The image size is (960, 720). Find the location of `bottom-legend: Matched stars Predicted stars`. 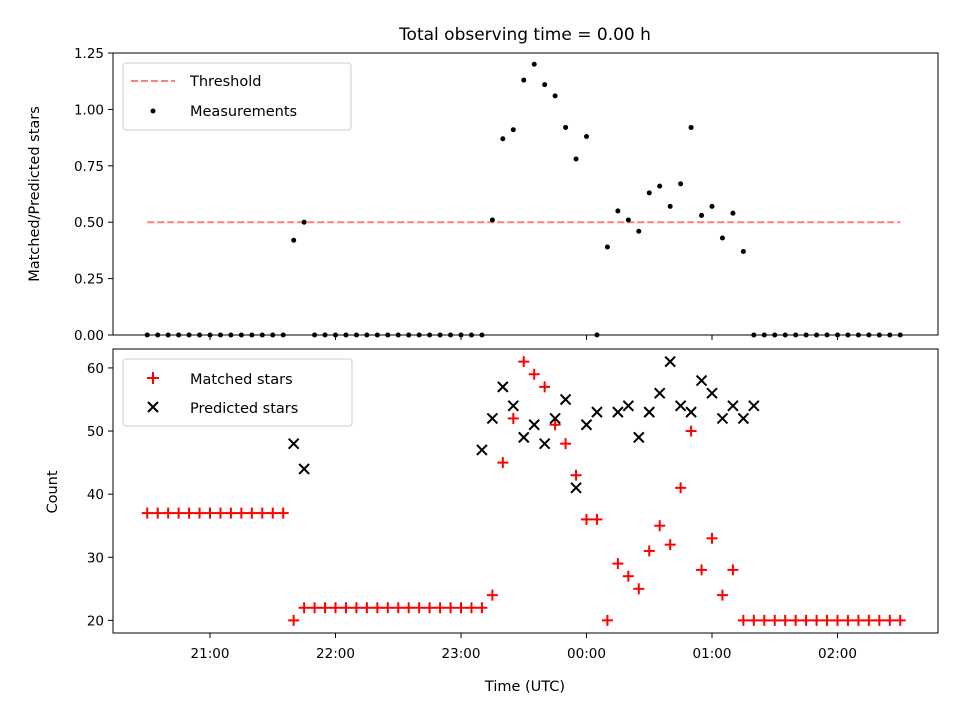

bottom-legend: Matched stars Predicted stars is located at coordinates (237, 392).